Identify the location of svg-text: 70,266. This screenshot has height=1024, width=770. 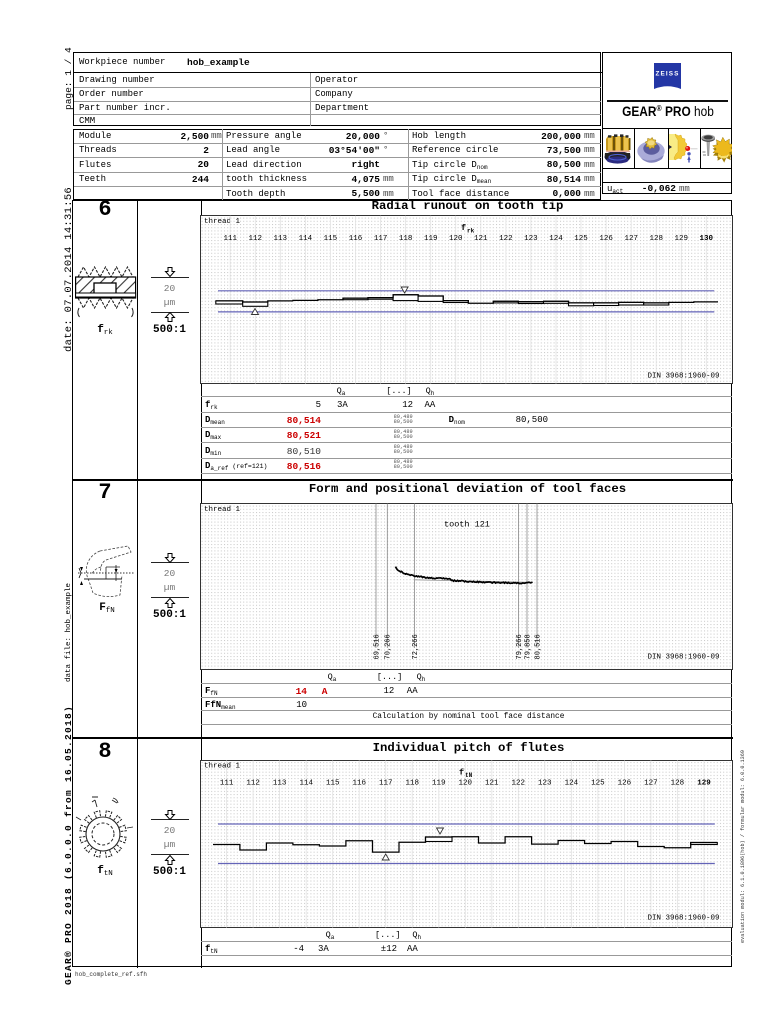
(389, 646).